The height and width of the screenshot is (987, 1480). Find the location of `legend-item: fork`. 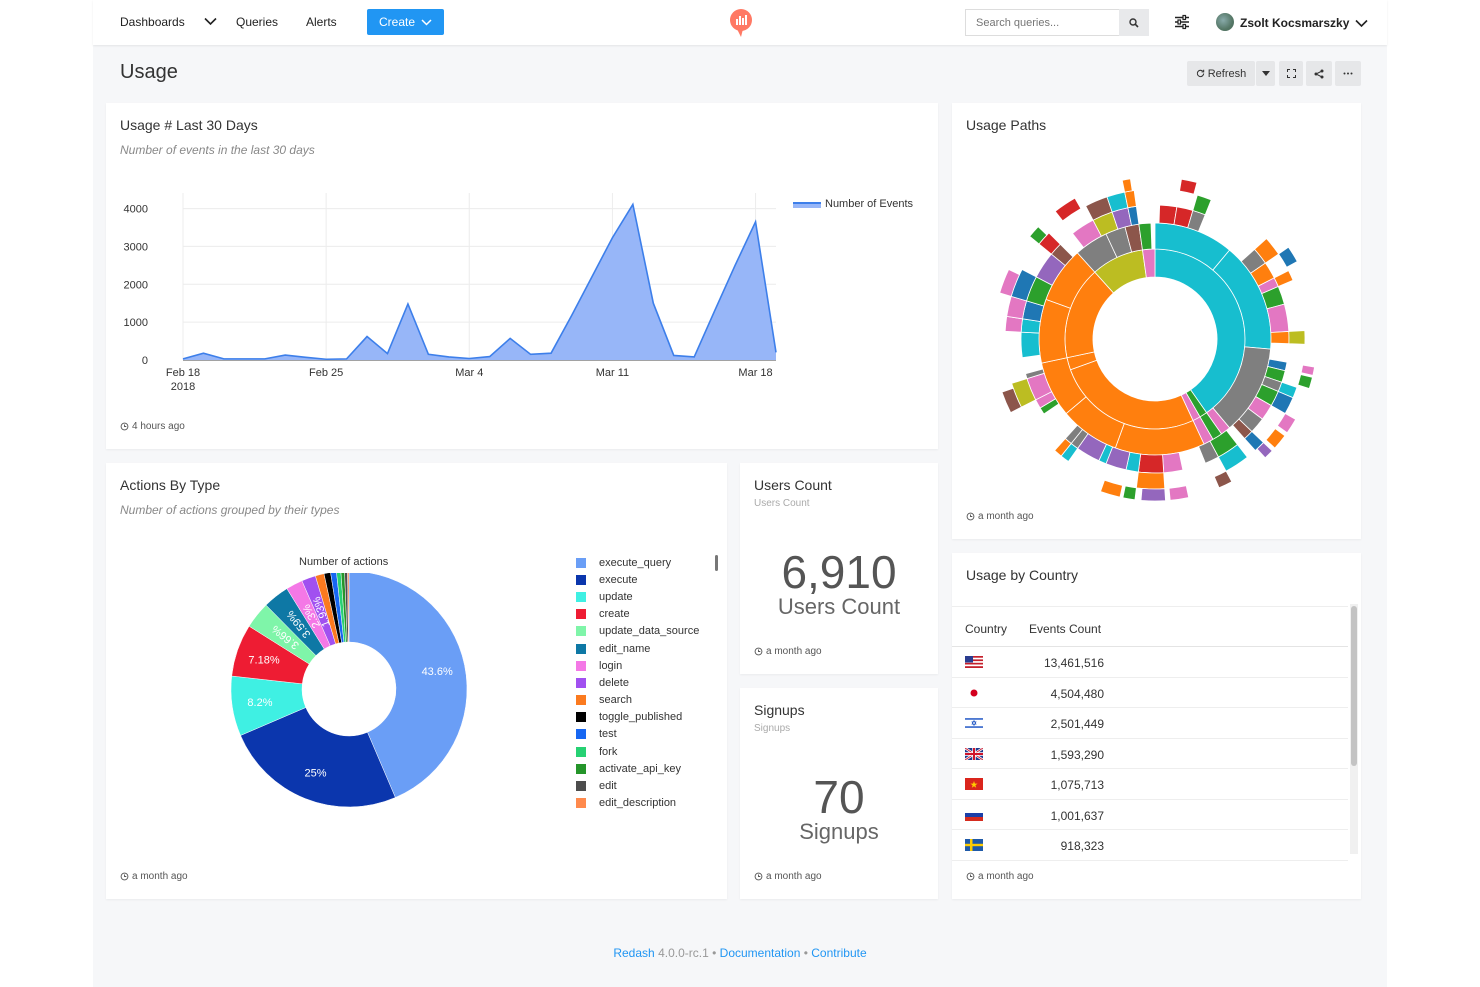

legend-item: fork is located at coordinates (646, 751).